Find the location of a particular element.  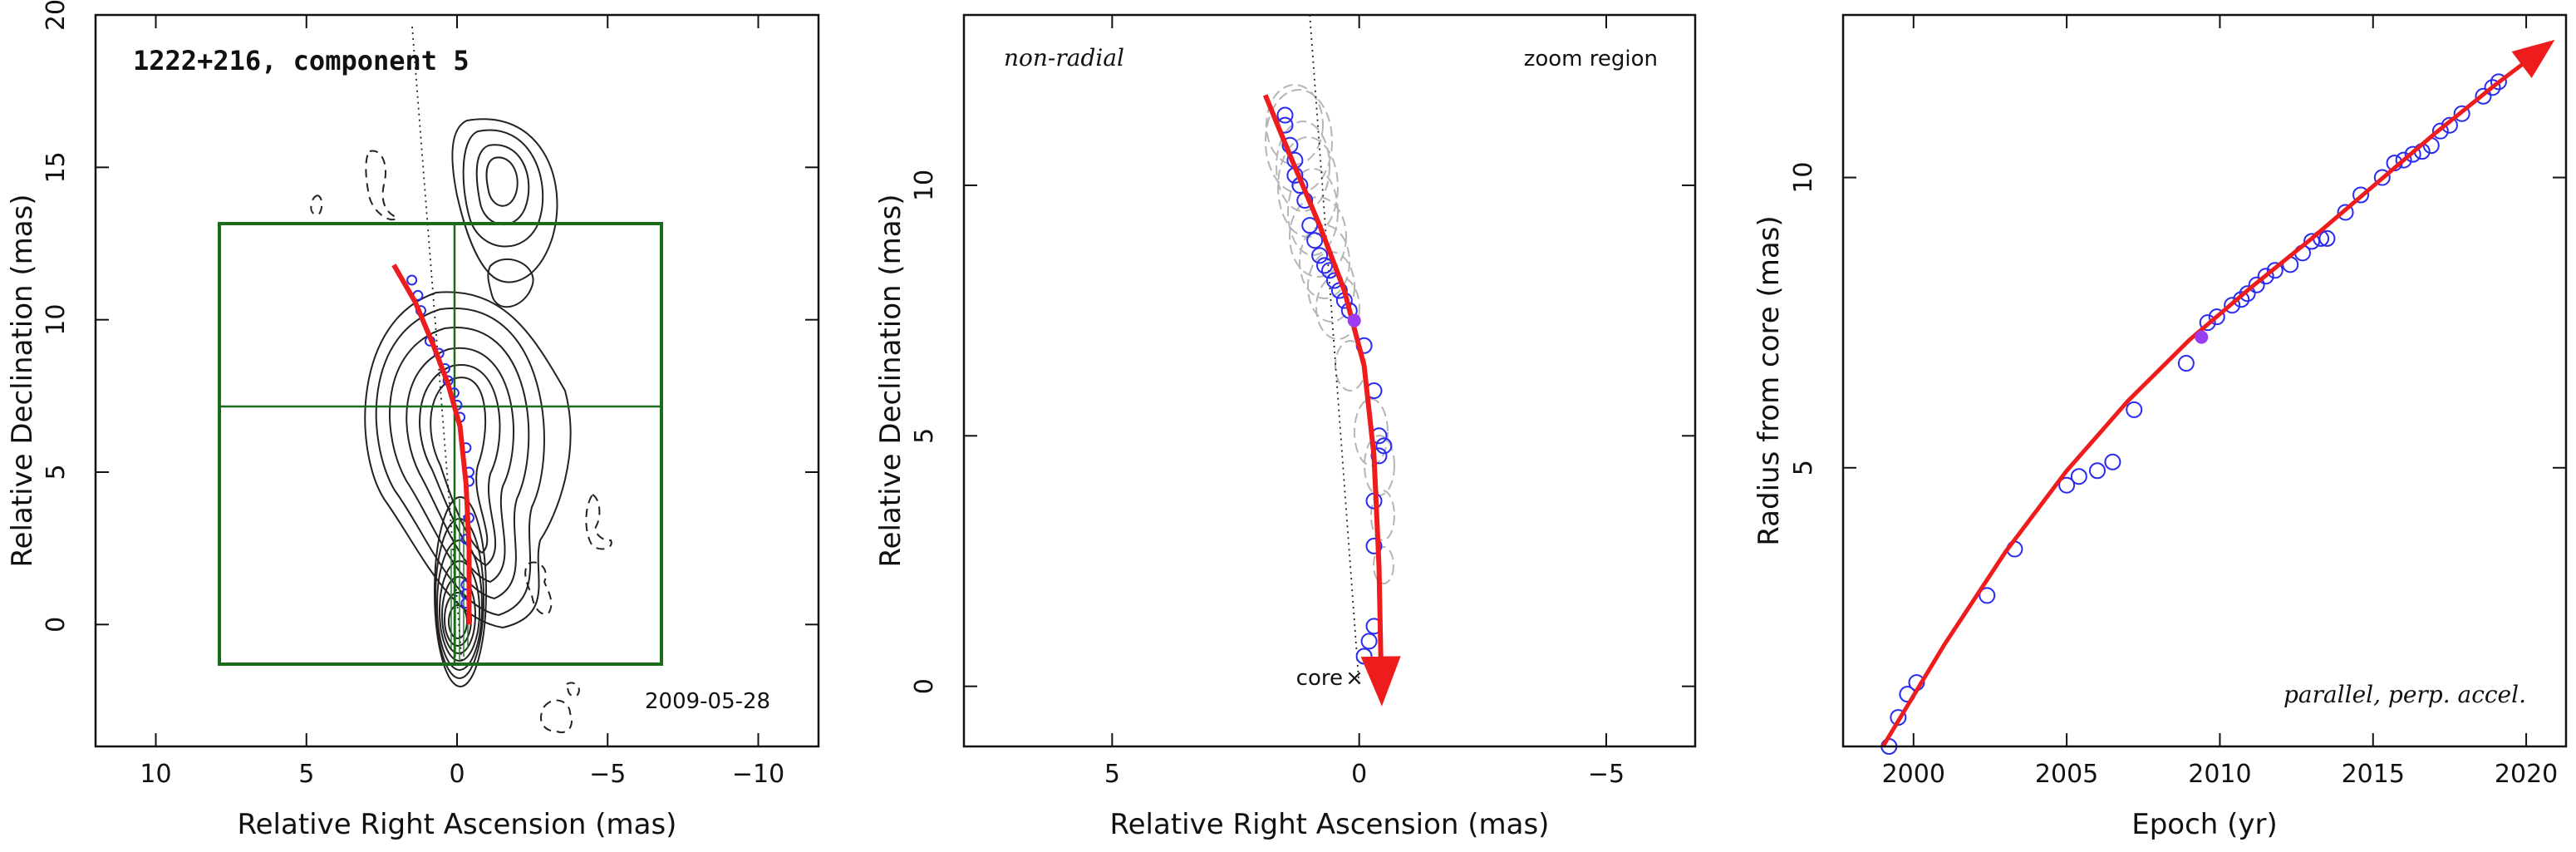

panel-right-xlabel: Epoch (yr) is located at coordinates (2204, 824).